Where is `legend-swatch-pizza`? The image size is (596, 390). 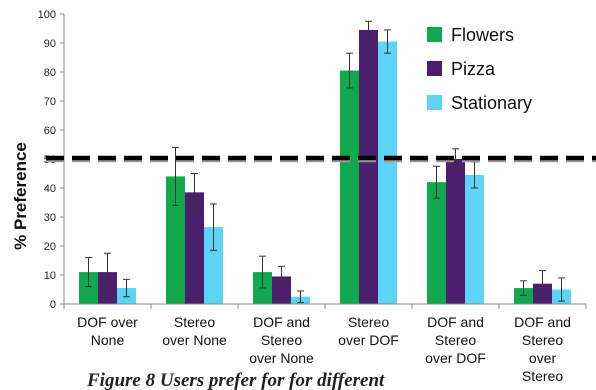 legend-swatch-pizza is located at coordinates (434, 68).